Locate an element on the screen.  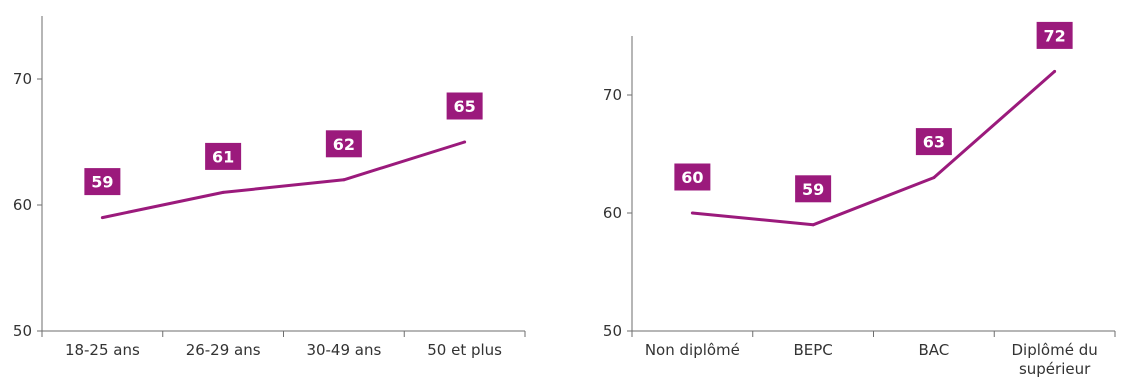
x-tick-label: Diplômé du supérieur is located at coordinates (1055, 359).